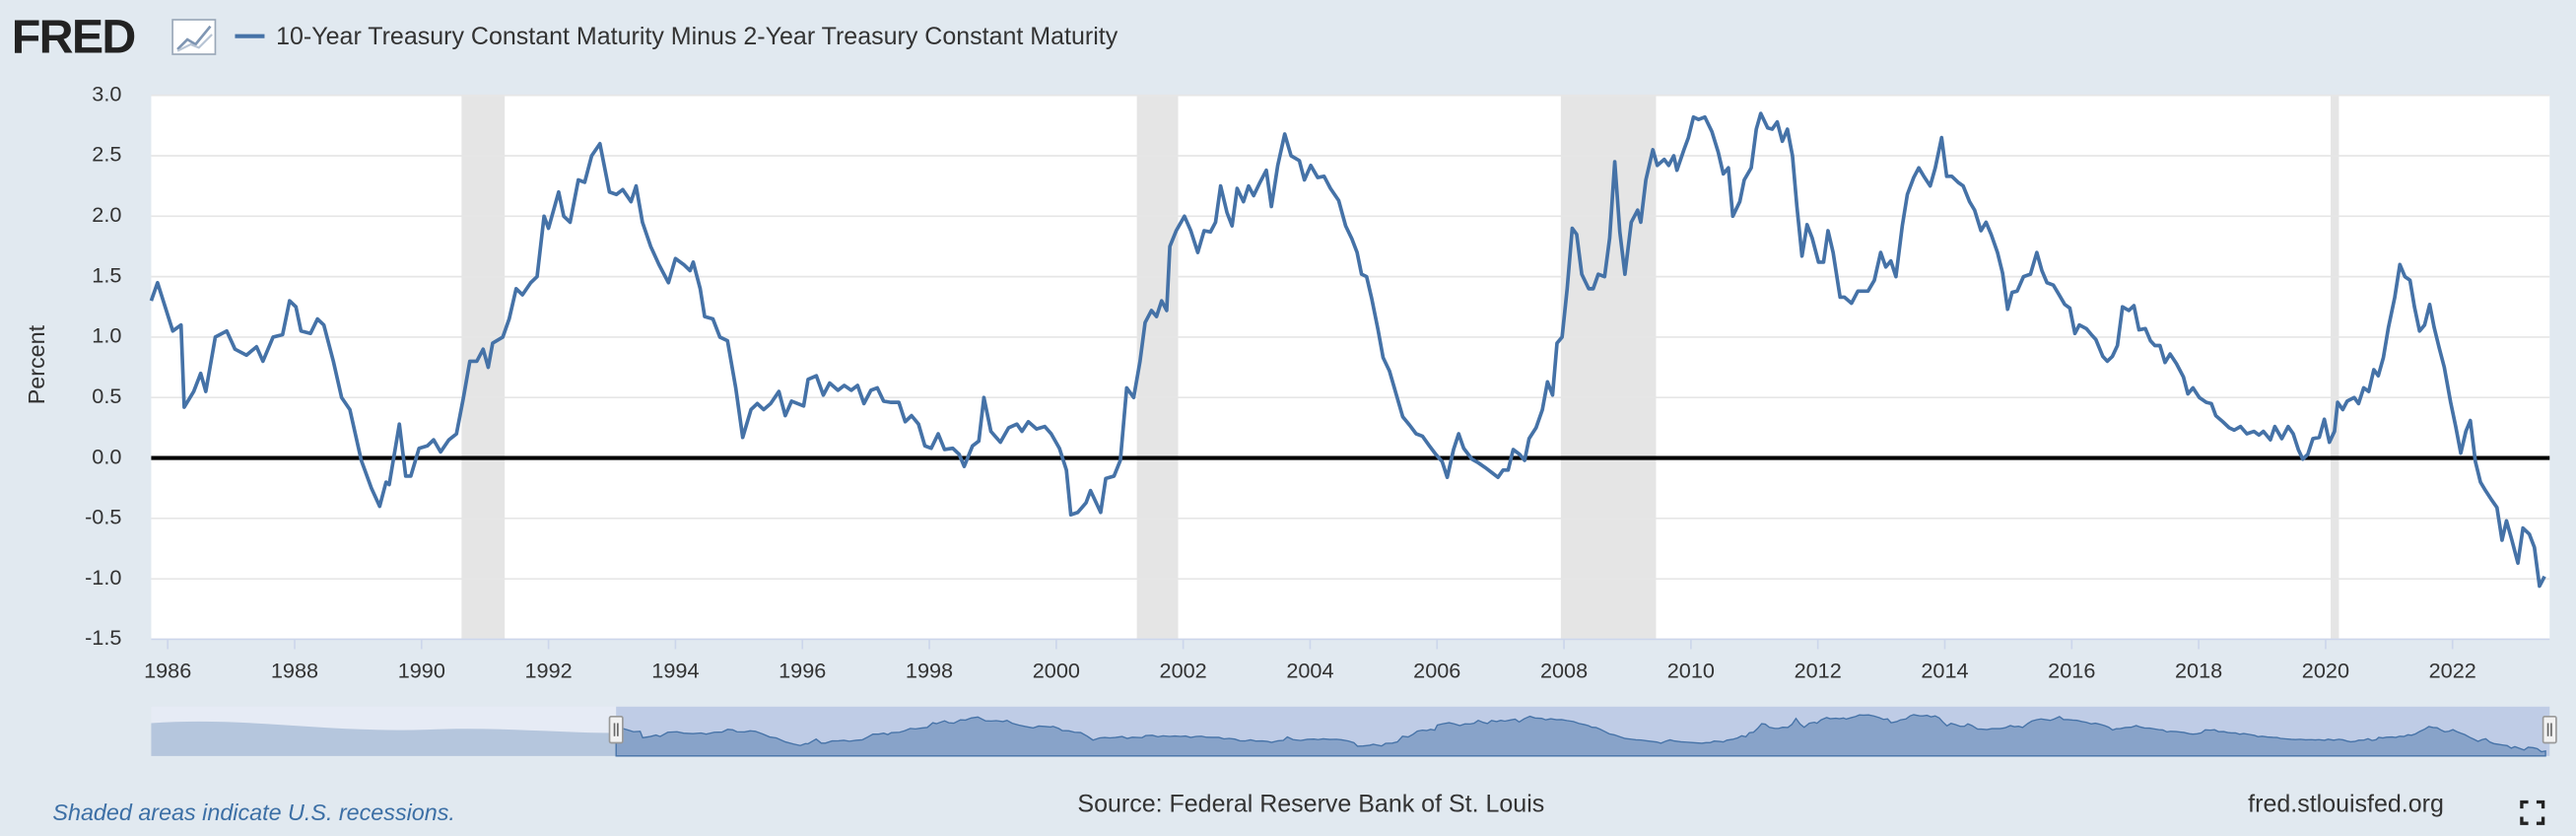 This screenshot has height=836, width=2576. I want to click on x-tick-label: 2016, so click(2071, 671).